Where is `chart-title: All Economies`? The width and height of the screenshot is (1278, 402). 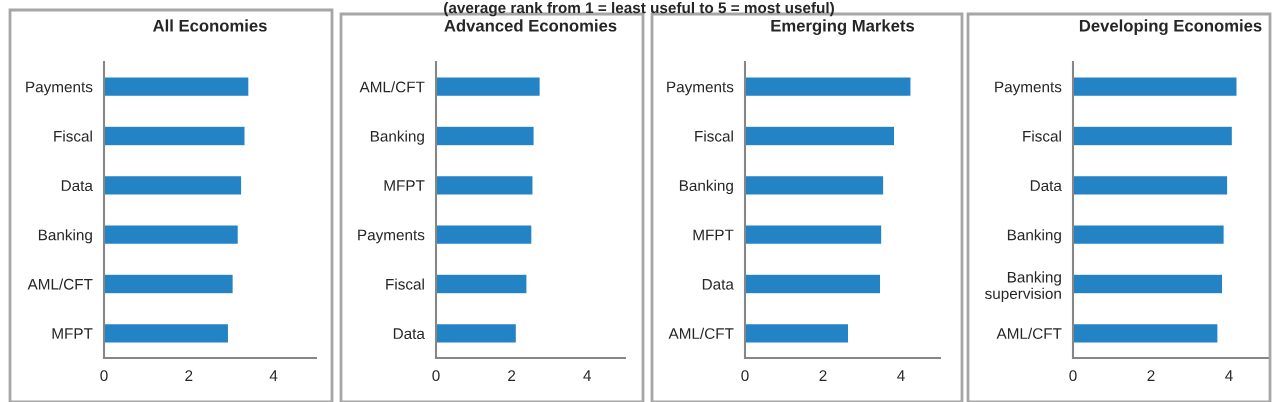
chart-title: All Economies is located at coordinates (209, 25).